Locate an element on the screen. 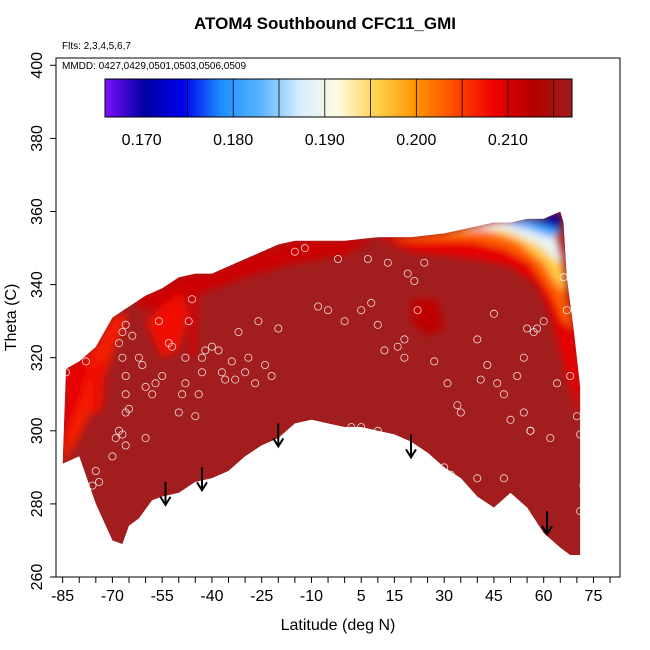 This screenshot has width=650, height=650. y-tick-label: 400 is located at coordinates (37, 65).